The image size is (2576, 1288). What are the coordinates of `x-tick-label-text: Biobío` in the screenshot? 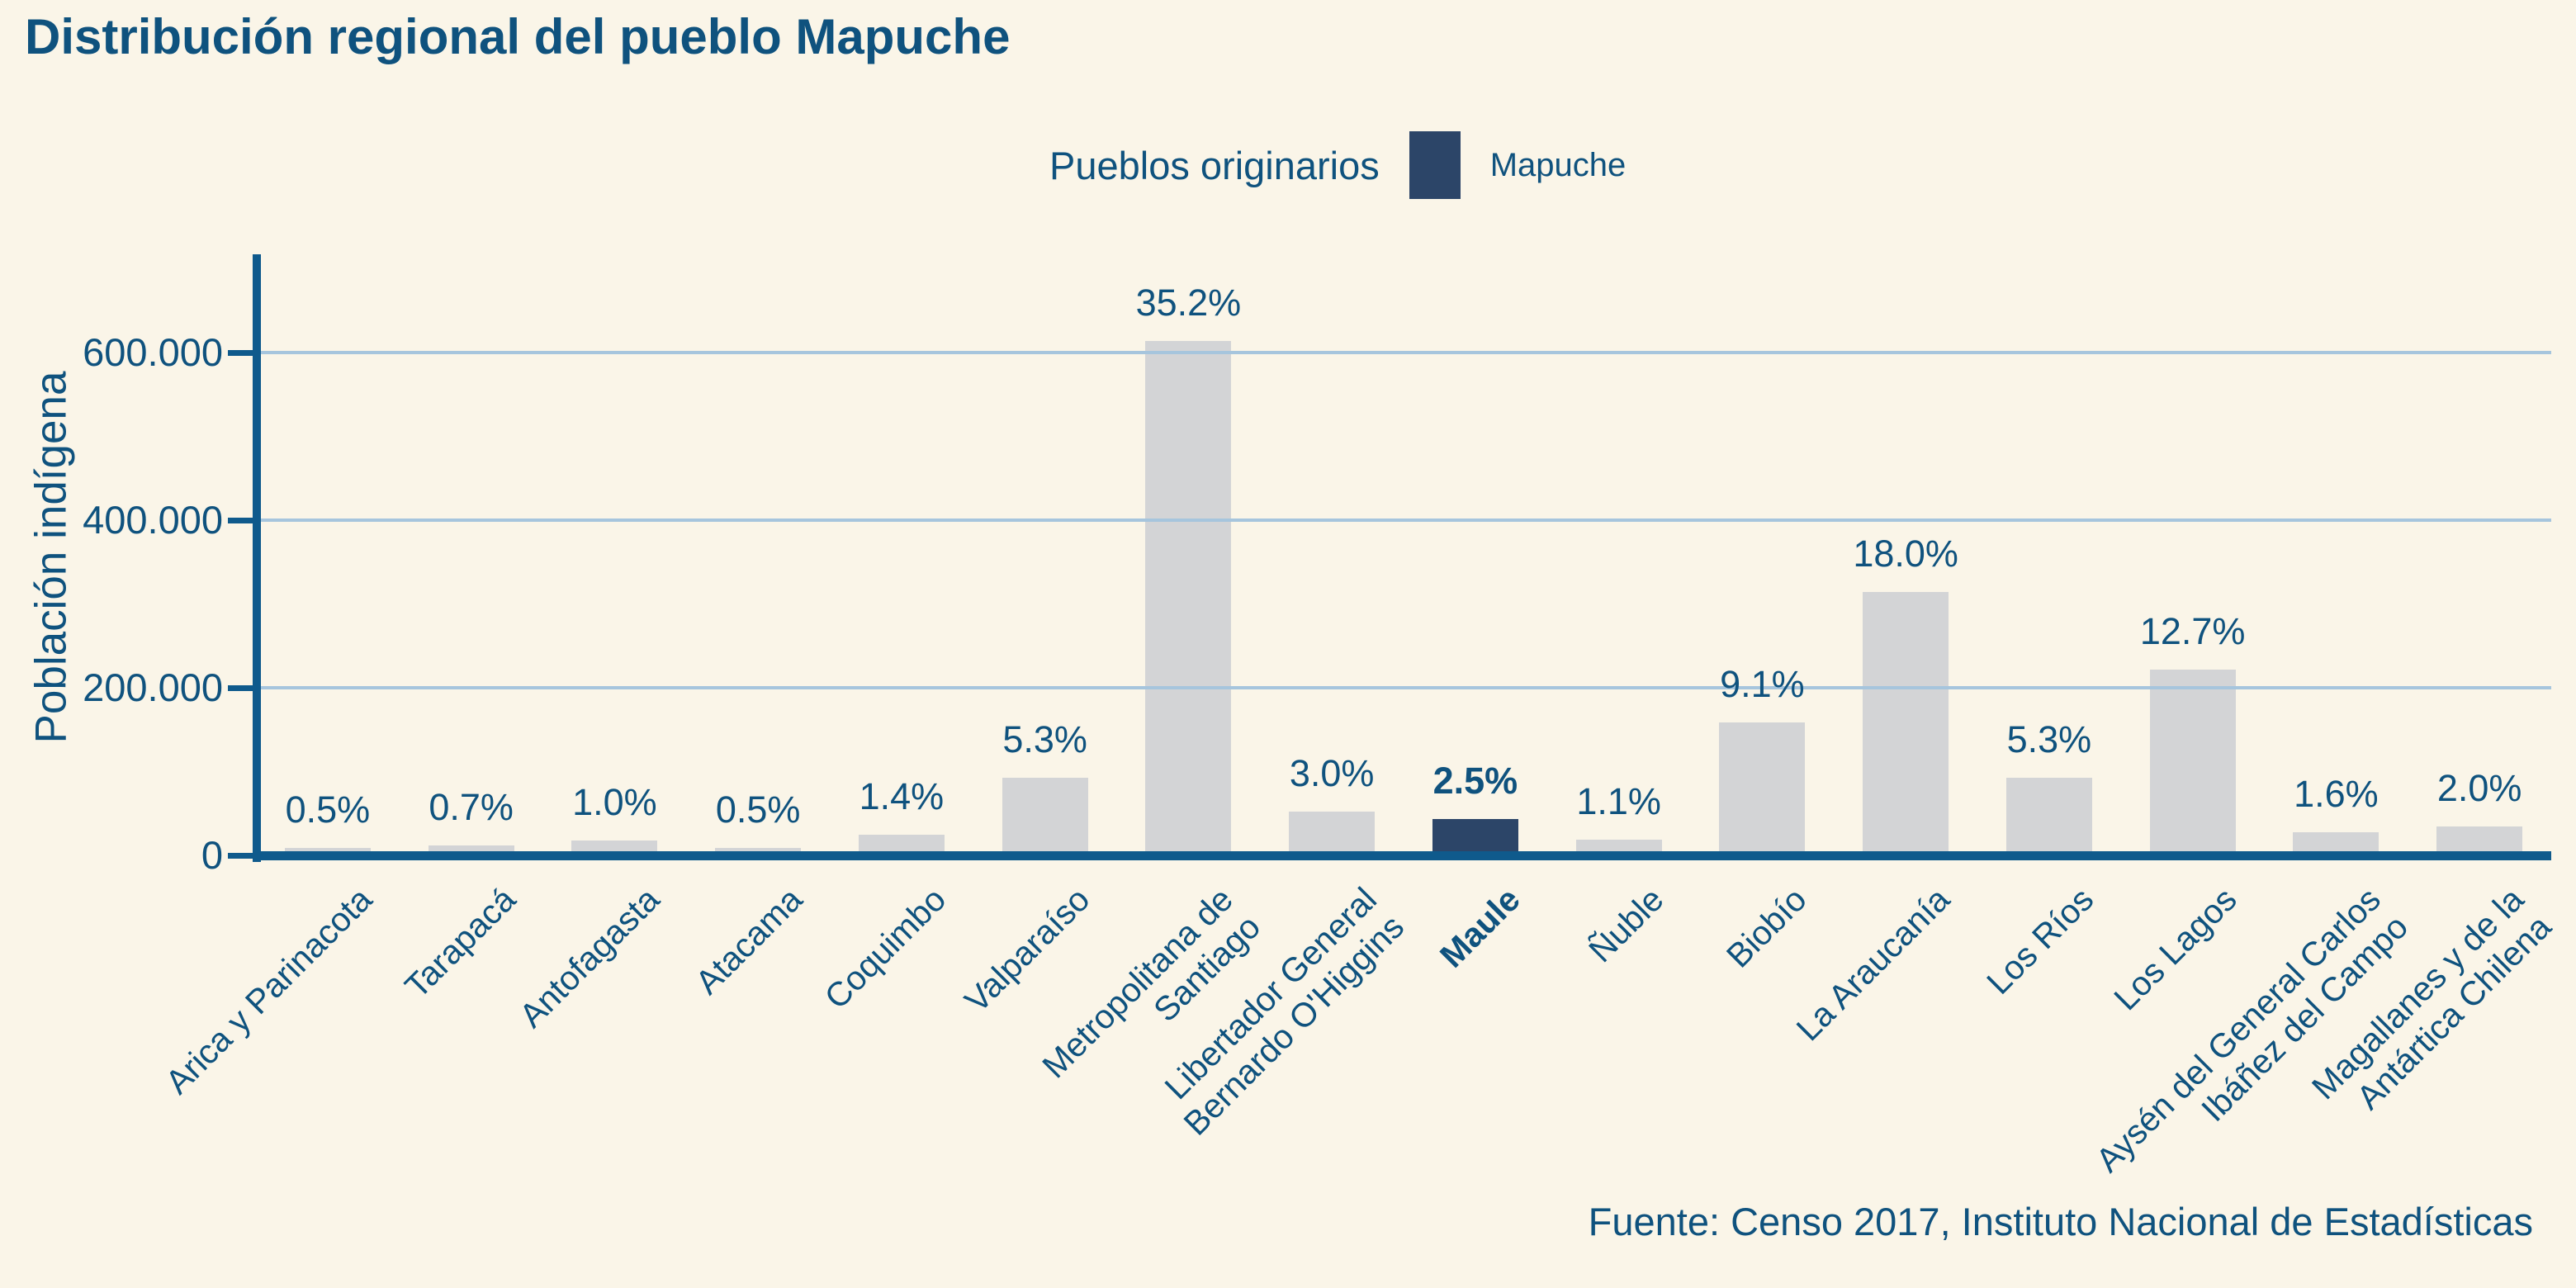 It's located at (1766, 927).